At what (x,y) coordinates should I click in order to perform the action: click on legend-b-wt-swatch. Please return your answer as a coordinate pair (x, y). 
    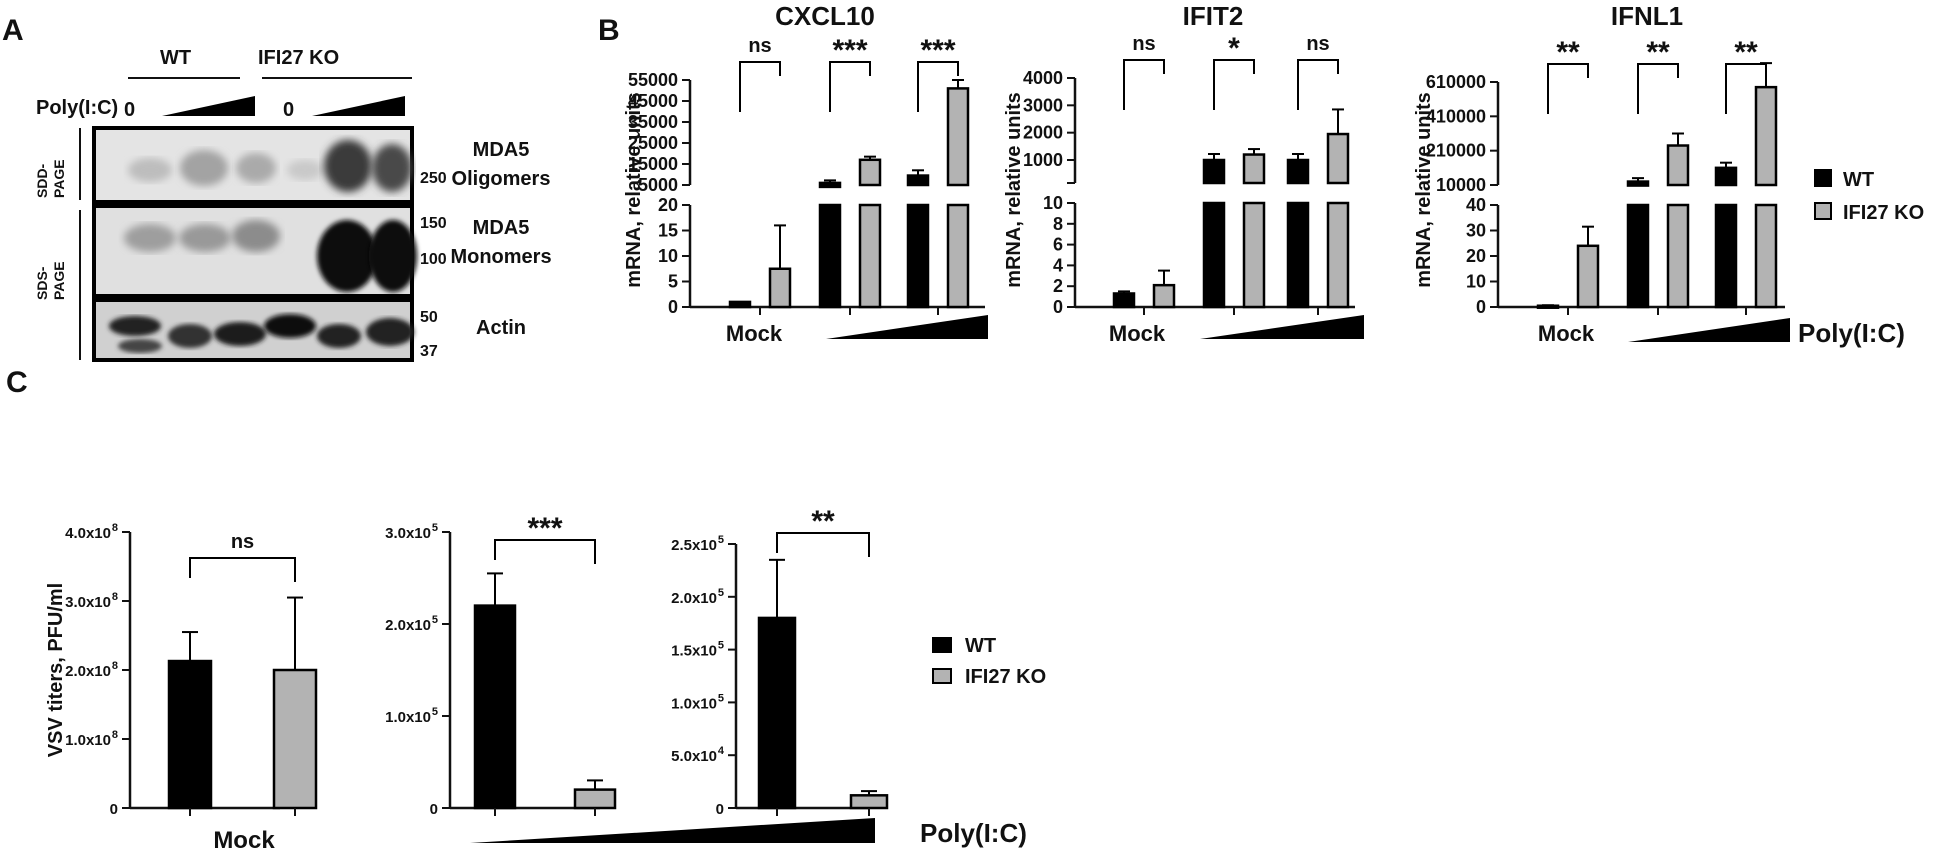
    Looking at the image, I should click on (1823, 178).